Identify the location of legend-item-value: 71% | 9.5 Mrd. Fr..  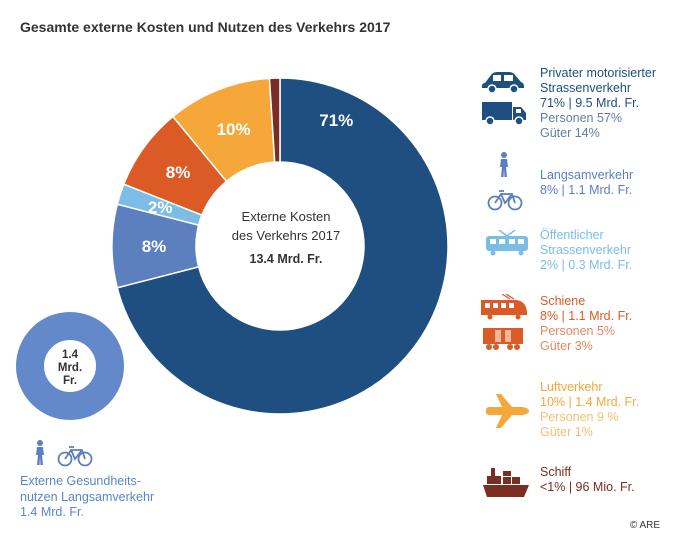
(590, 103).